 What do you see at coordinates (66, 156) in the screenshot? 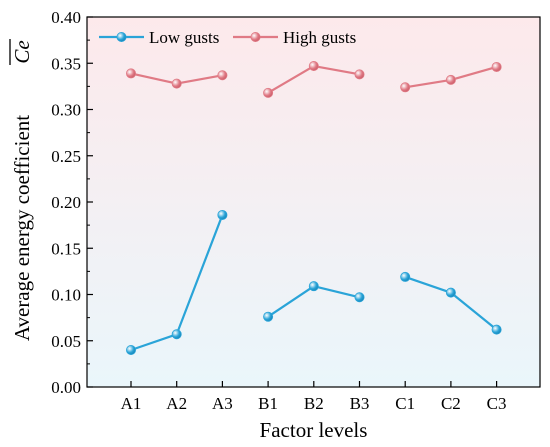
I see `y-tick-label: 0.25` at bounding box center [66, 156].